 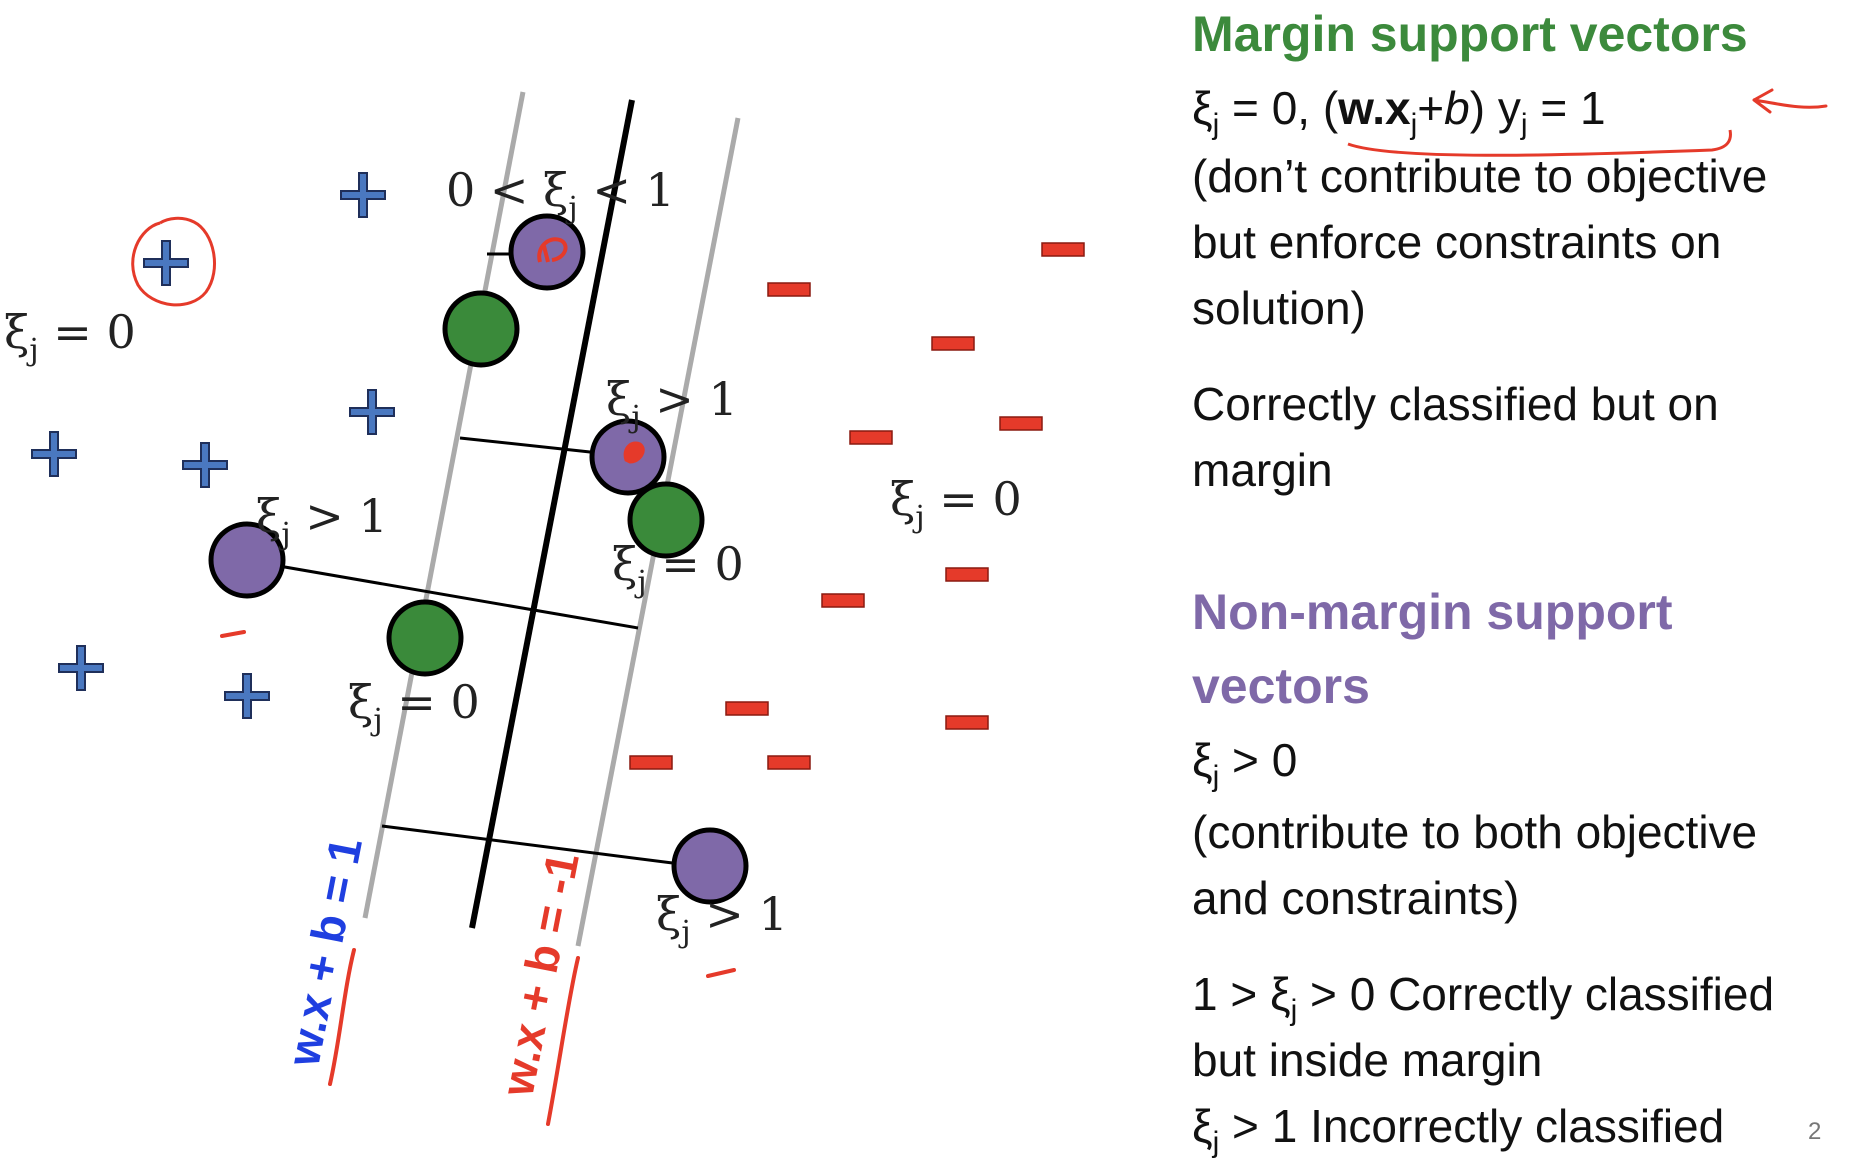 I want to click on negative-points, so click(x=857, y=506).